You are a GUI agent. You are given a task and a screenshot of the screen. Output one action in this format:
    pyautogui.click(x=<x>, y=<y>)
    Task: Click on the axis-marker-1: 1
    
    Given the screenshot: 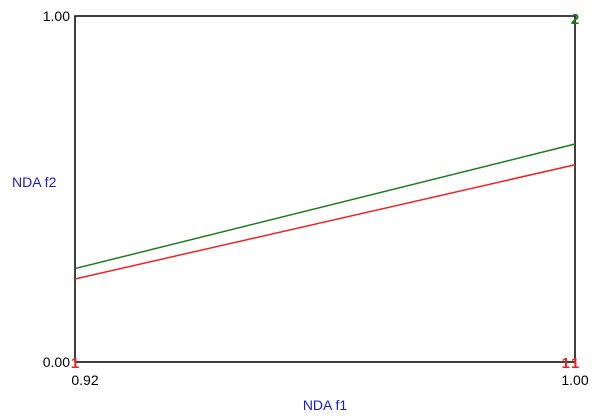 What is the action you would take?
    pyautogui.click(x=75, y=363)
    